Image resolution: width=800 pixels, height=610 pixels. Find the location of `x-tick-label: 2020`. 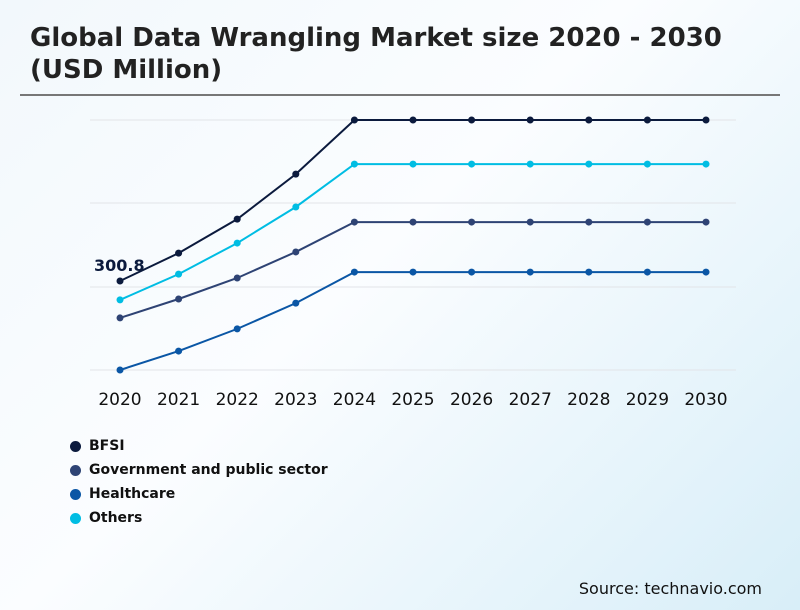

x-tick-label: 2020 is located at coordinates (119, 400).